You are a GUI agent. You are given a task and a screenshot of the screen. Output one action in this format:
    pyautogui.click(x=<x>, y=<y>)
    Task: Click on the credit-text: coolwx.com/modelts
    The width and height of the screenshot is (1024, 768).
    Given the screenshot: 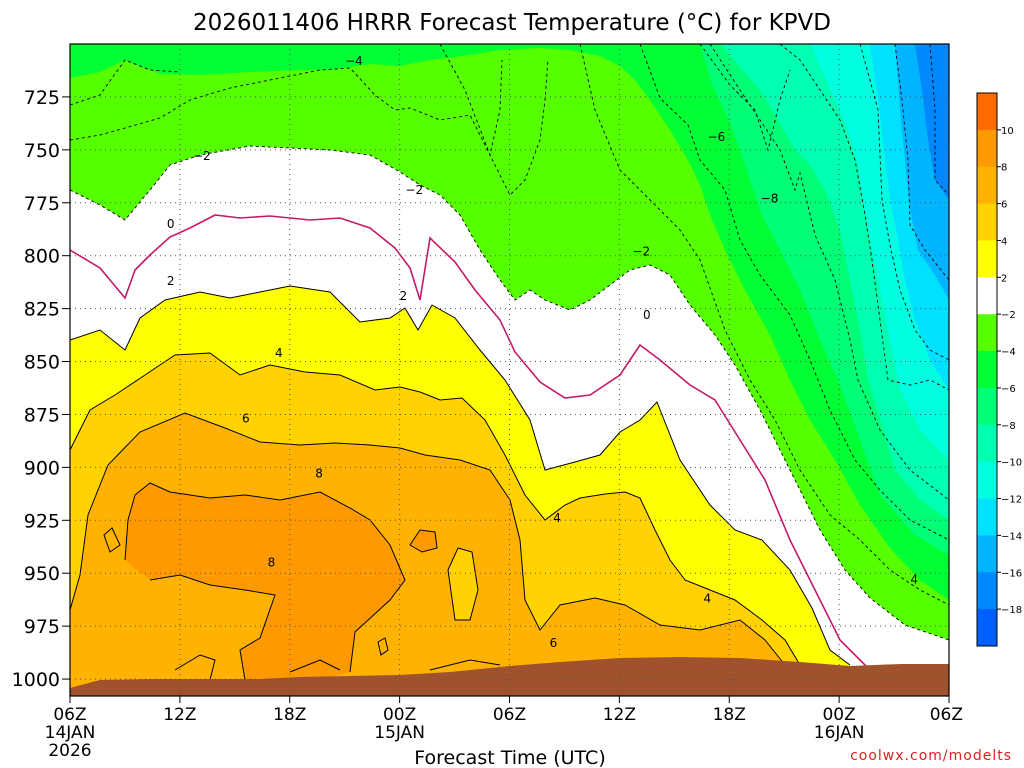 What is the action you would take?
    pyautogui.click(x=931, y=756)
    